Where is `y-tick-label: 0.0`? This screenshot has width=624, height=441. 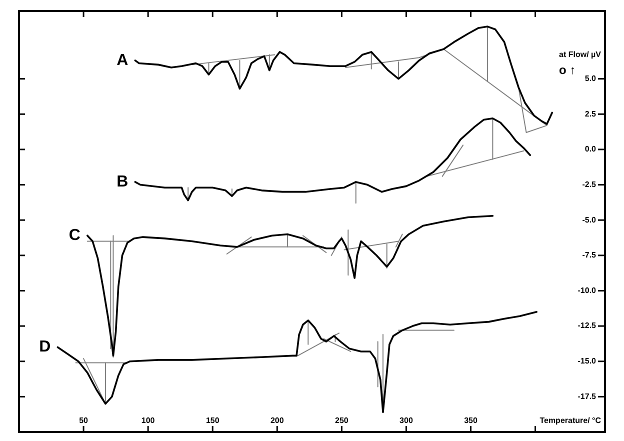
y-tick-label: 0.0 is located at coordinates (590, 149).